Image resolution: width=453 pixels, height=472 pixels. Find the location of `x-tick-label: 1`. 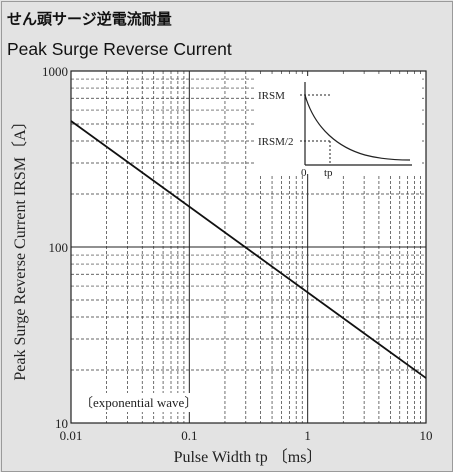

x-tick-label: 1 is located at coordinates (307, 435).